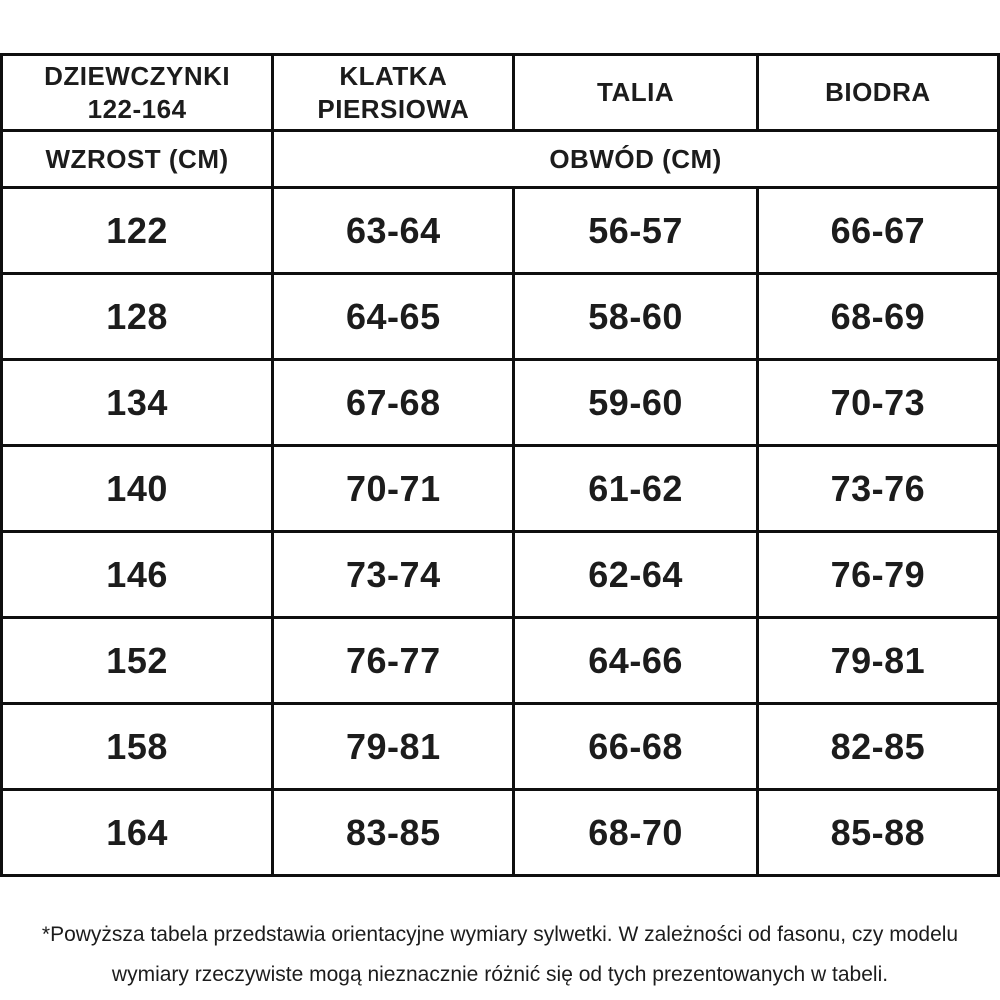 The image size is (1000, 1000). I want to click on cell-waist: 58-60, so click(635, 316).